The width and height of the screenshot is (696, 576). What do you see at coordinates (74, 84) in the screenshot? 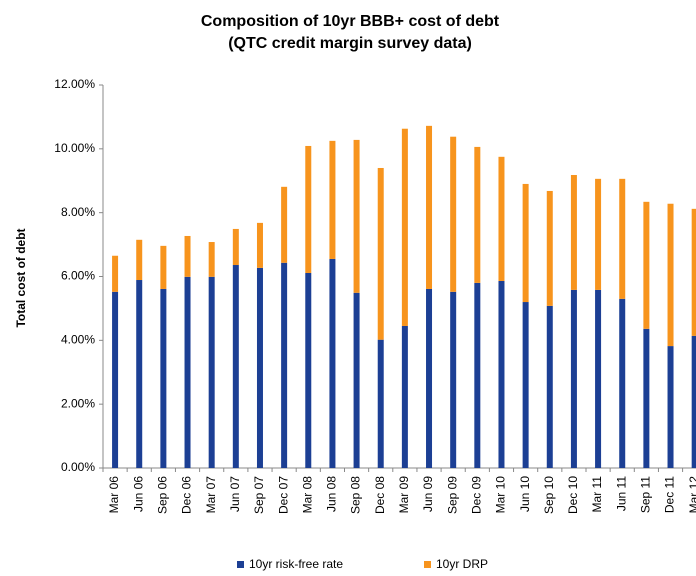
I see `y-tick-label: 12.00%` at bounding box center [74, 84].